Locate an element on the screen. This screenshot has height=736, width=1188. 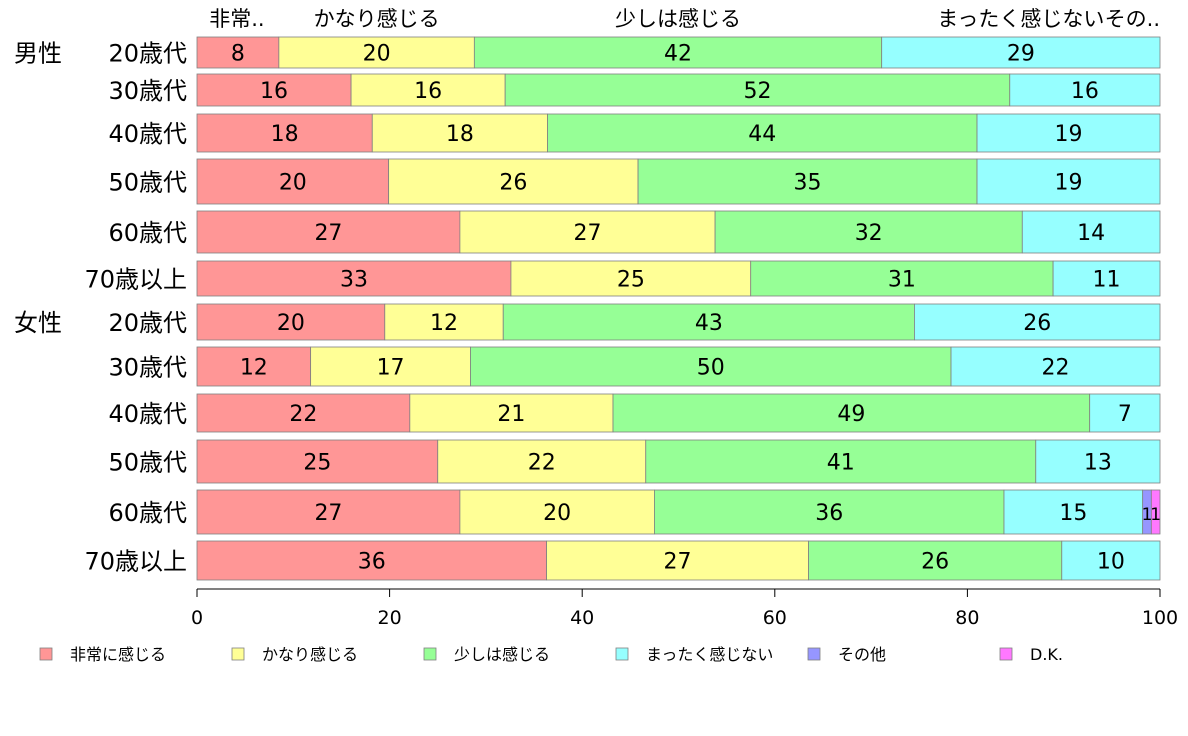
top-segment-labels: 非常.. かなり感じる 少しは感じる まったく感じない その.. is located at coordinates (684, 19).